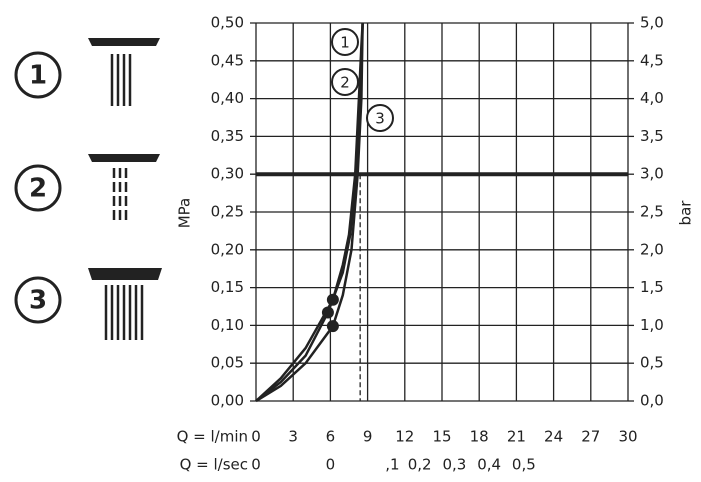 This screenshot has width=701, height=482. I want to click on y-tick-label: 0,40, so click(227, 98).